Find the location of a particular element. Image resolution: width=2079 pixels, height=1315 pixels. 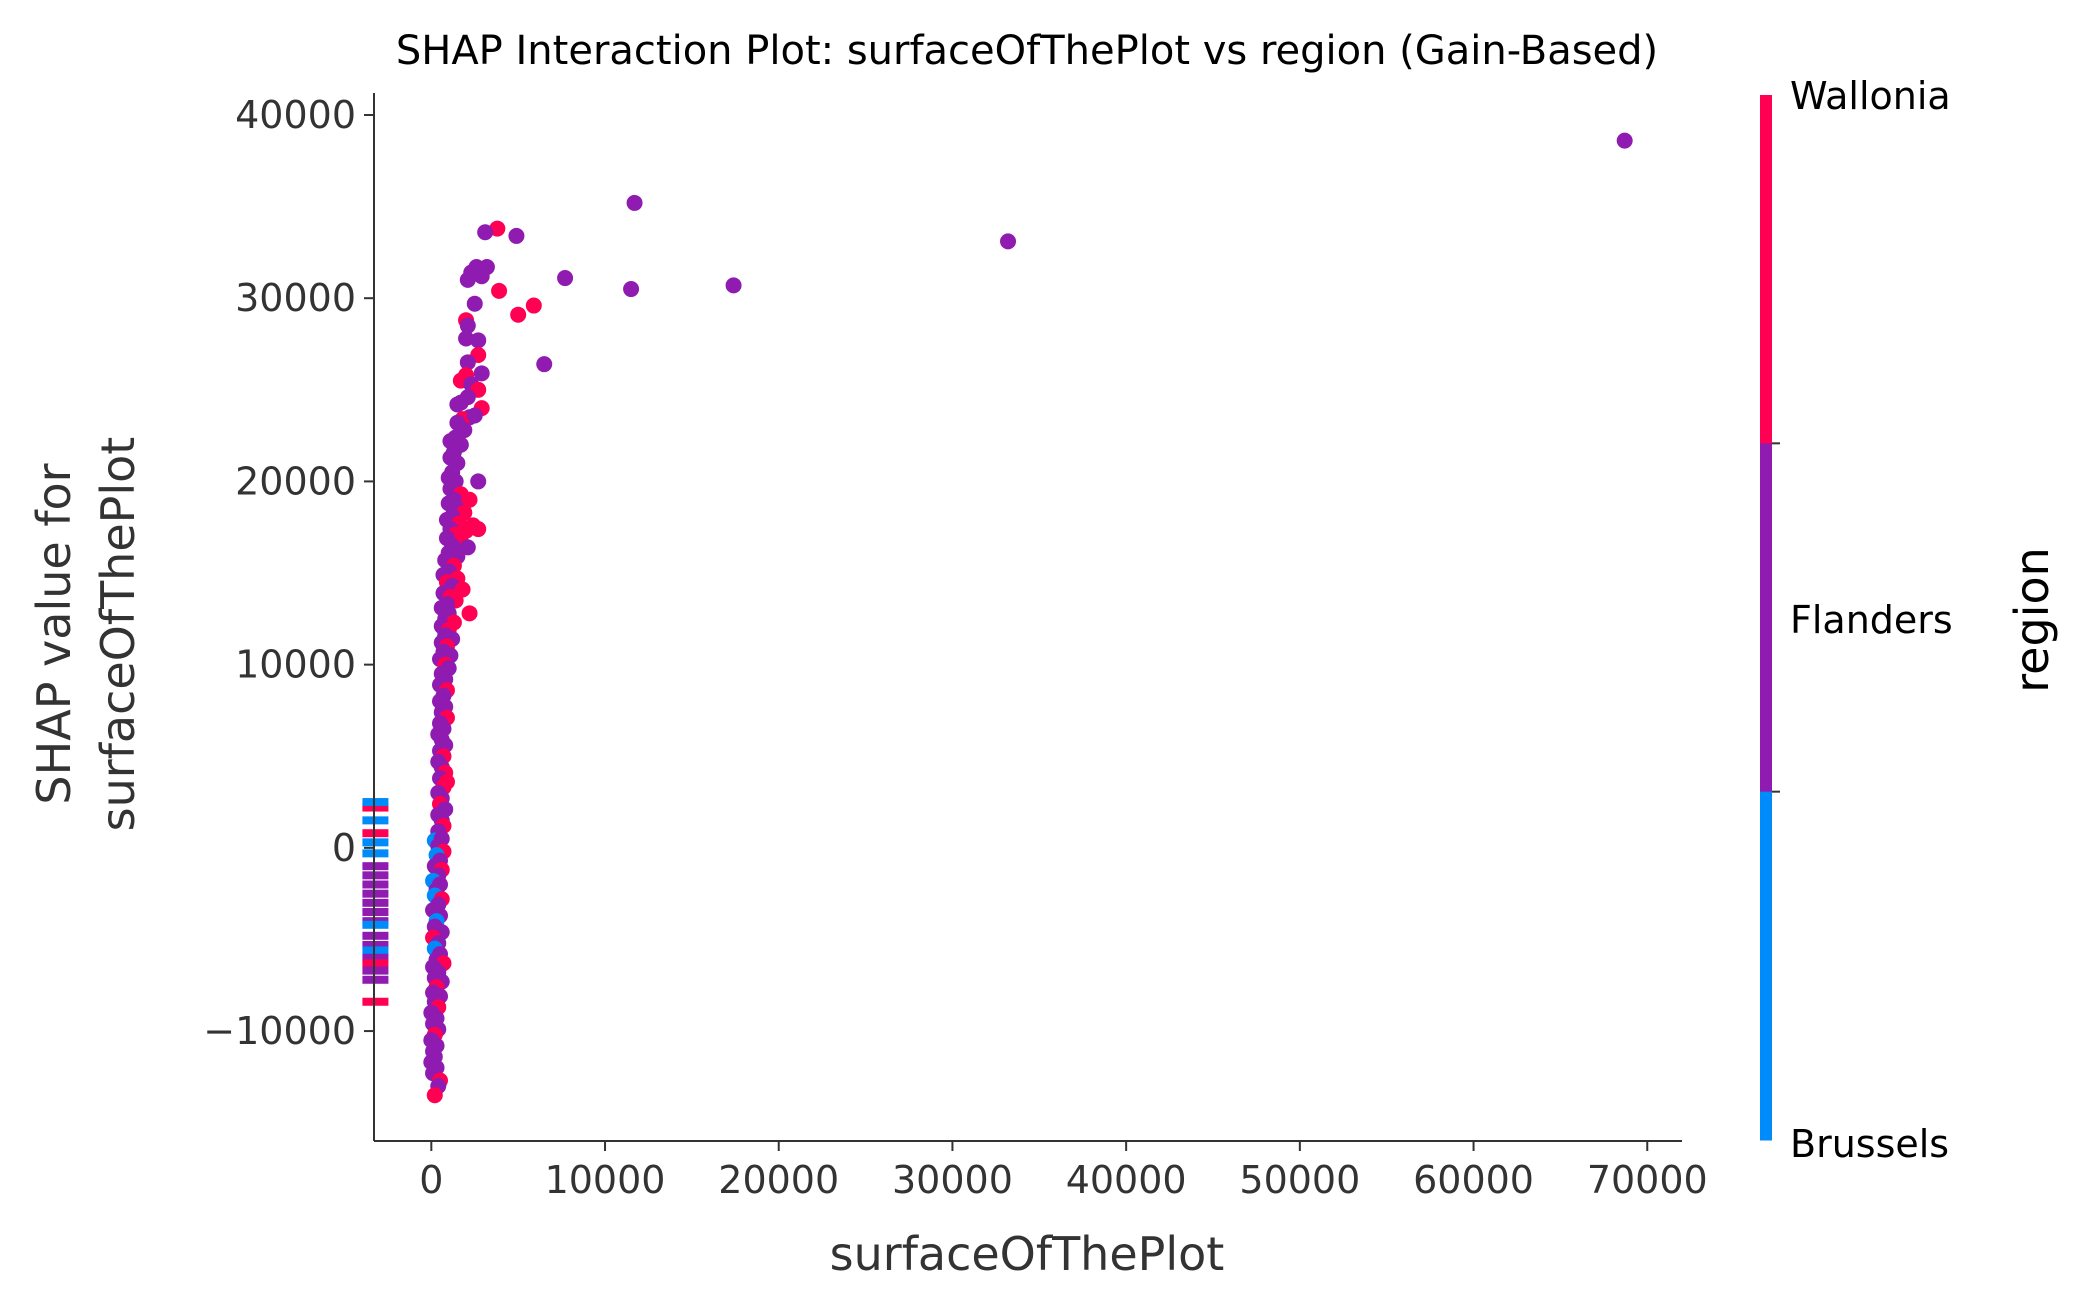

missing-values-layer is located at coordinates (375, 902).